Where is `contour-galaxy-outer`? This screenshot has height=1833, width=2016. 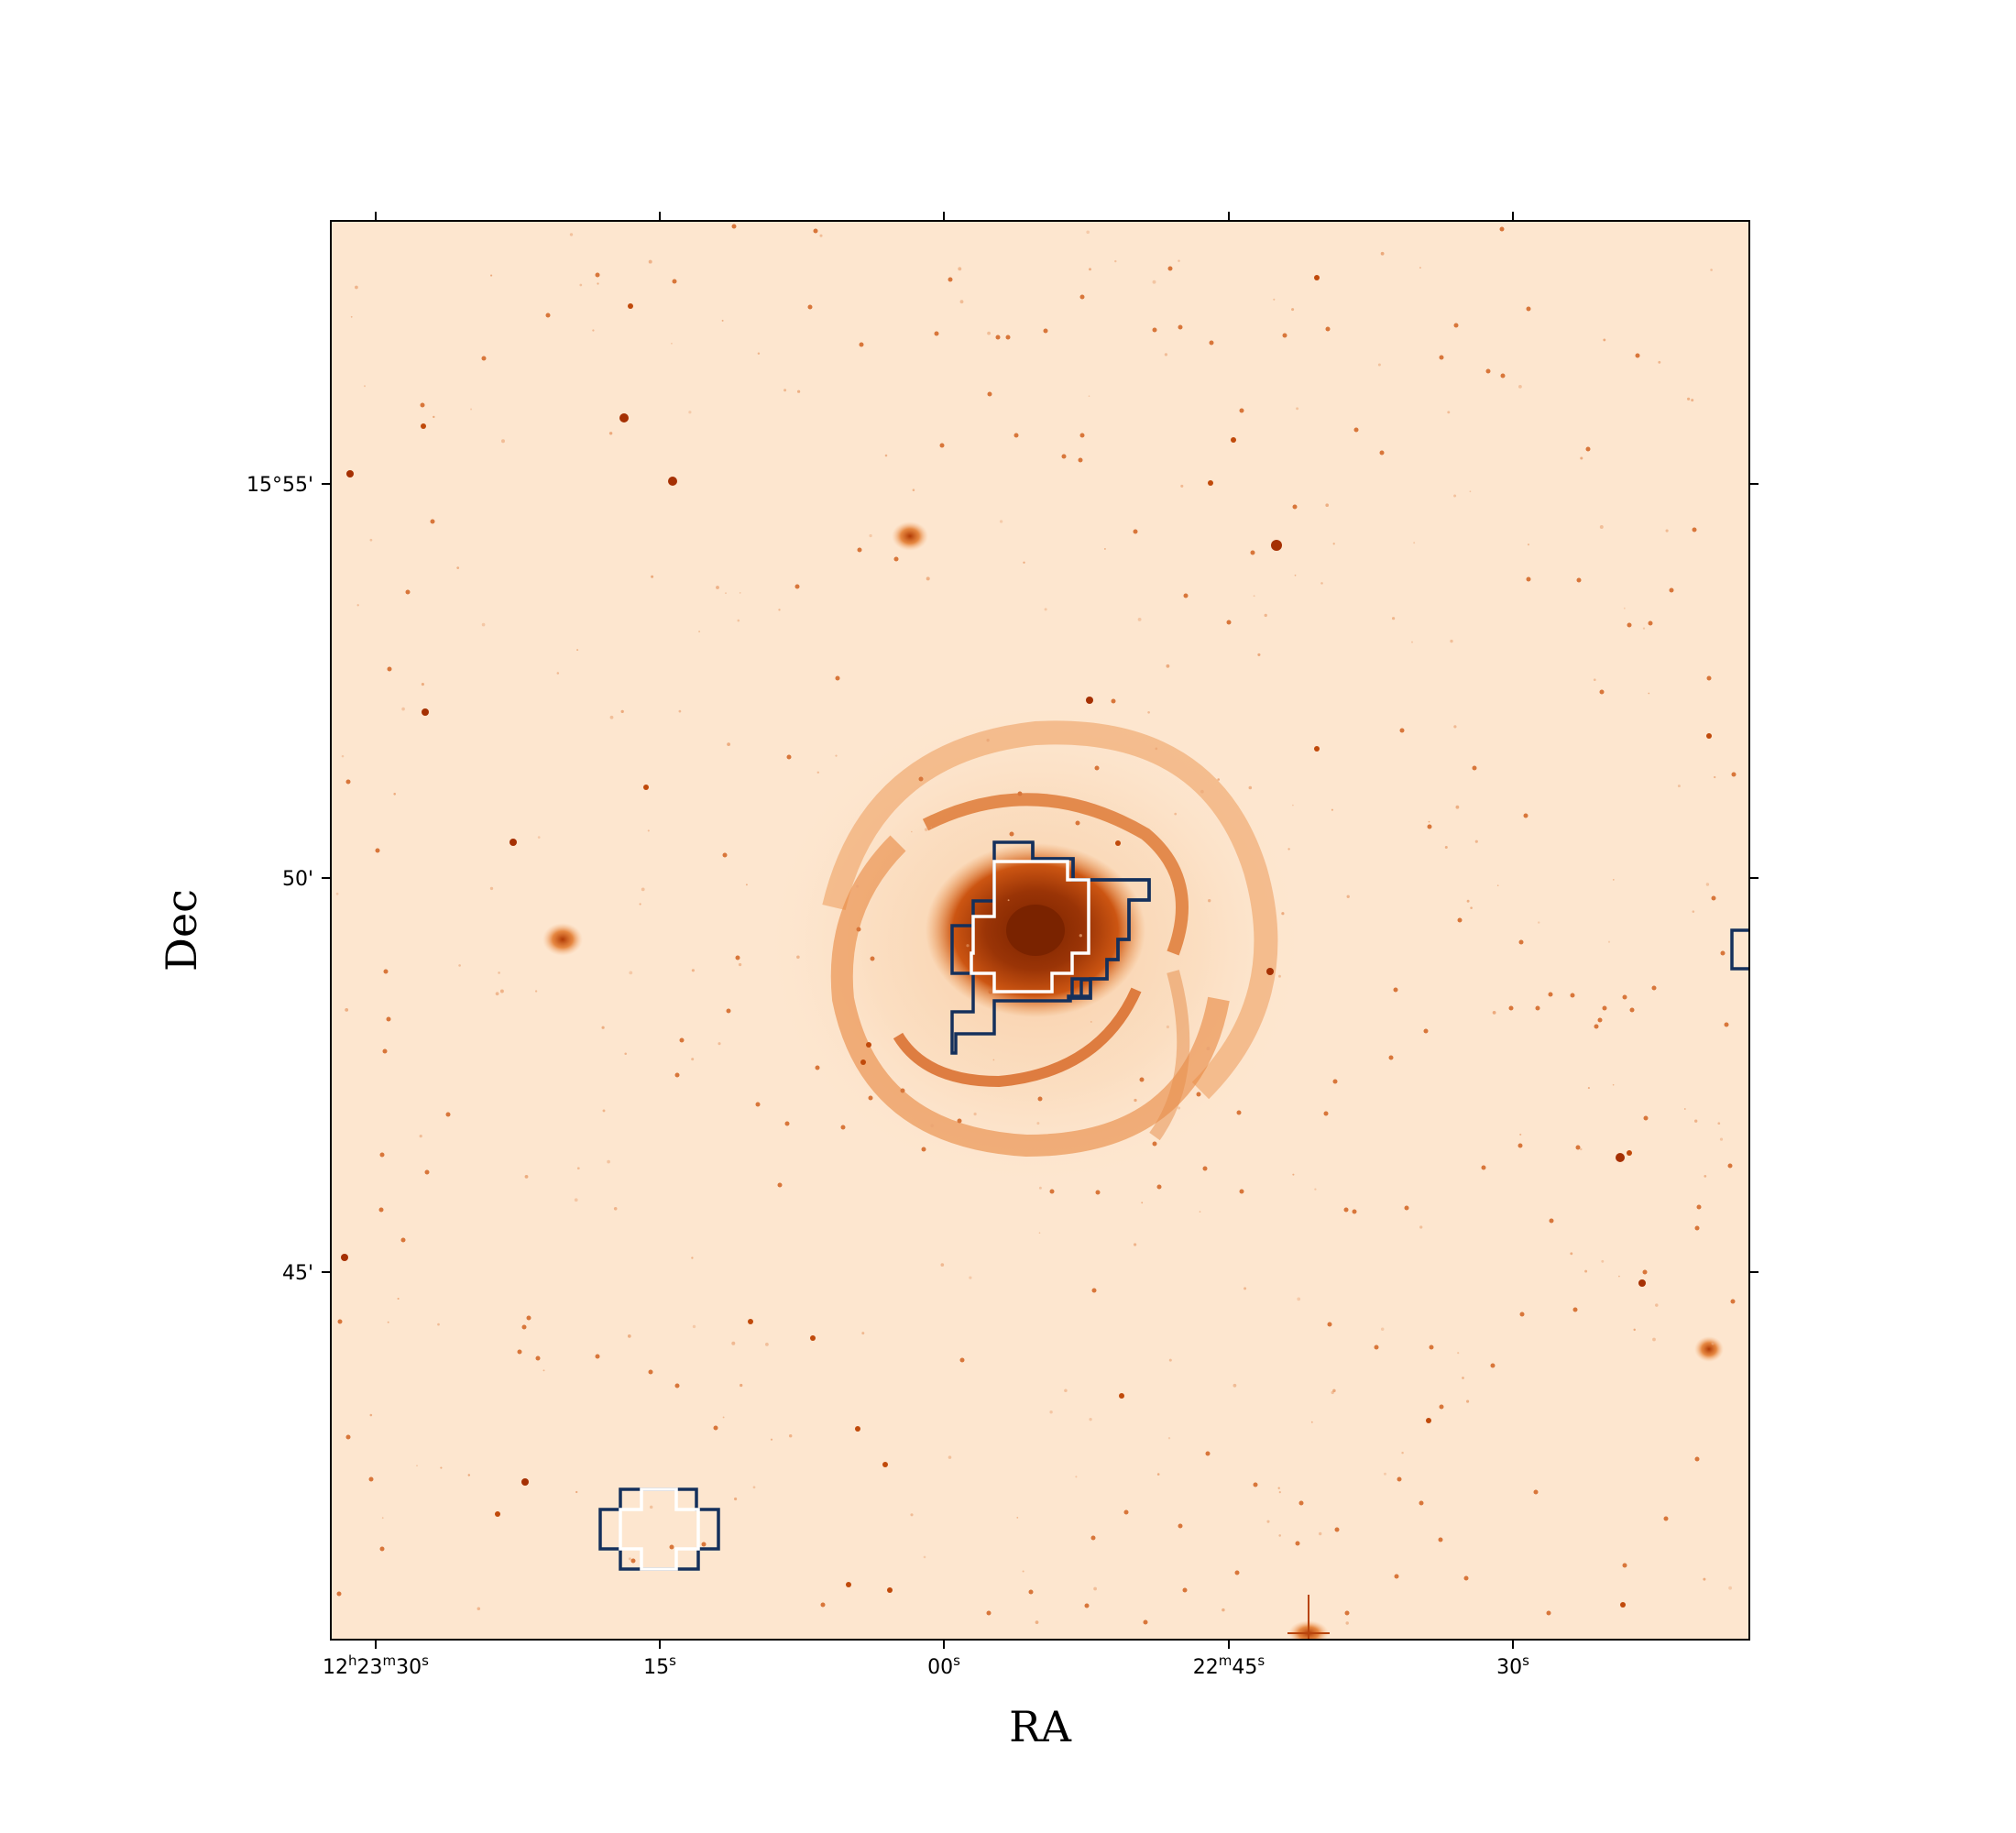
contour-galaxy-outer is located at coordinates (1050, 947).